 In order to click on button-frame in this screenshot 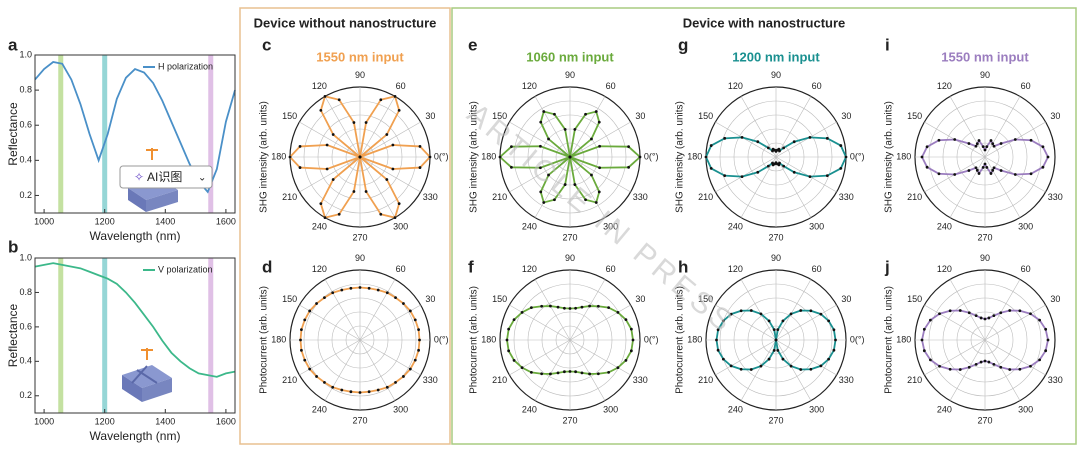, I will do `click(166, 177)`.